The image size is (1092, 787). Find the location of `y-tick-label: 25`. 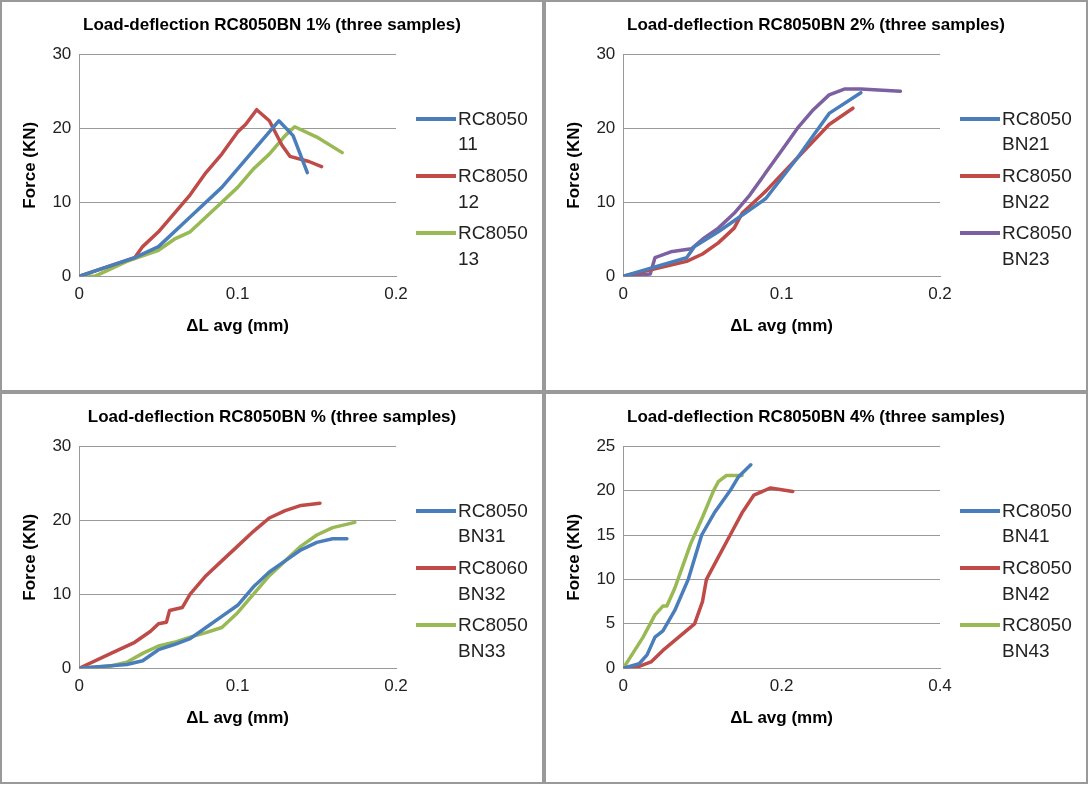

y-tick-label: 25 is located at coordinates (606, 445).